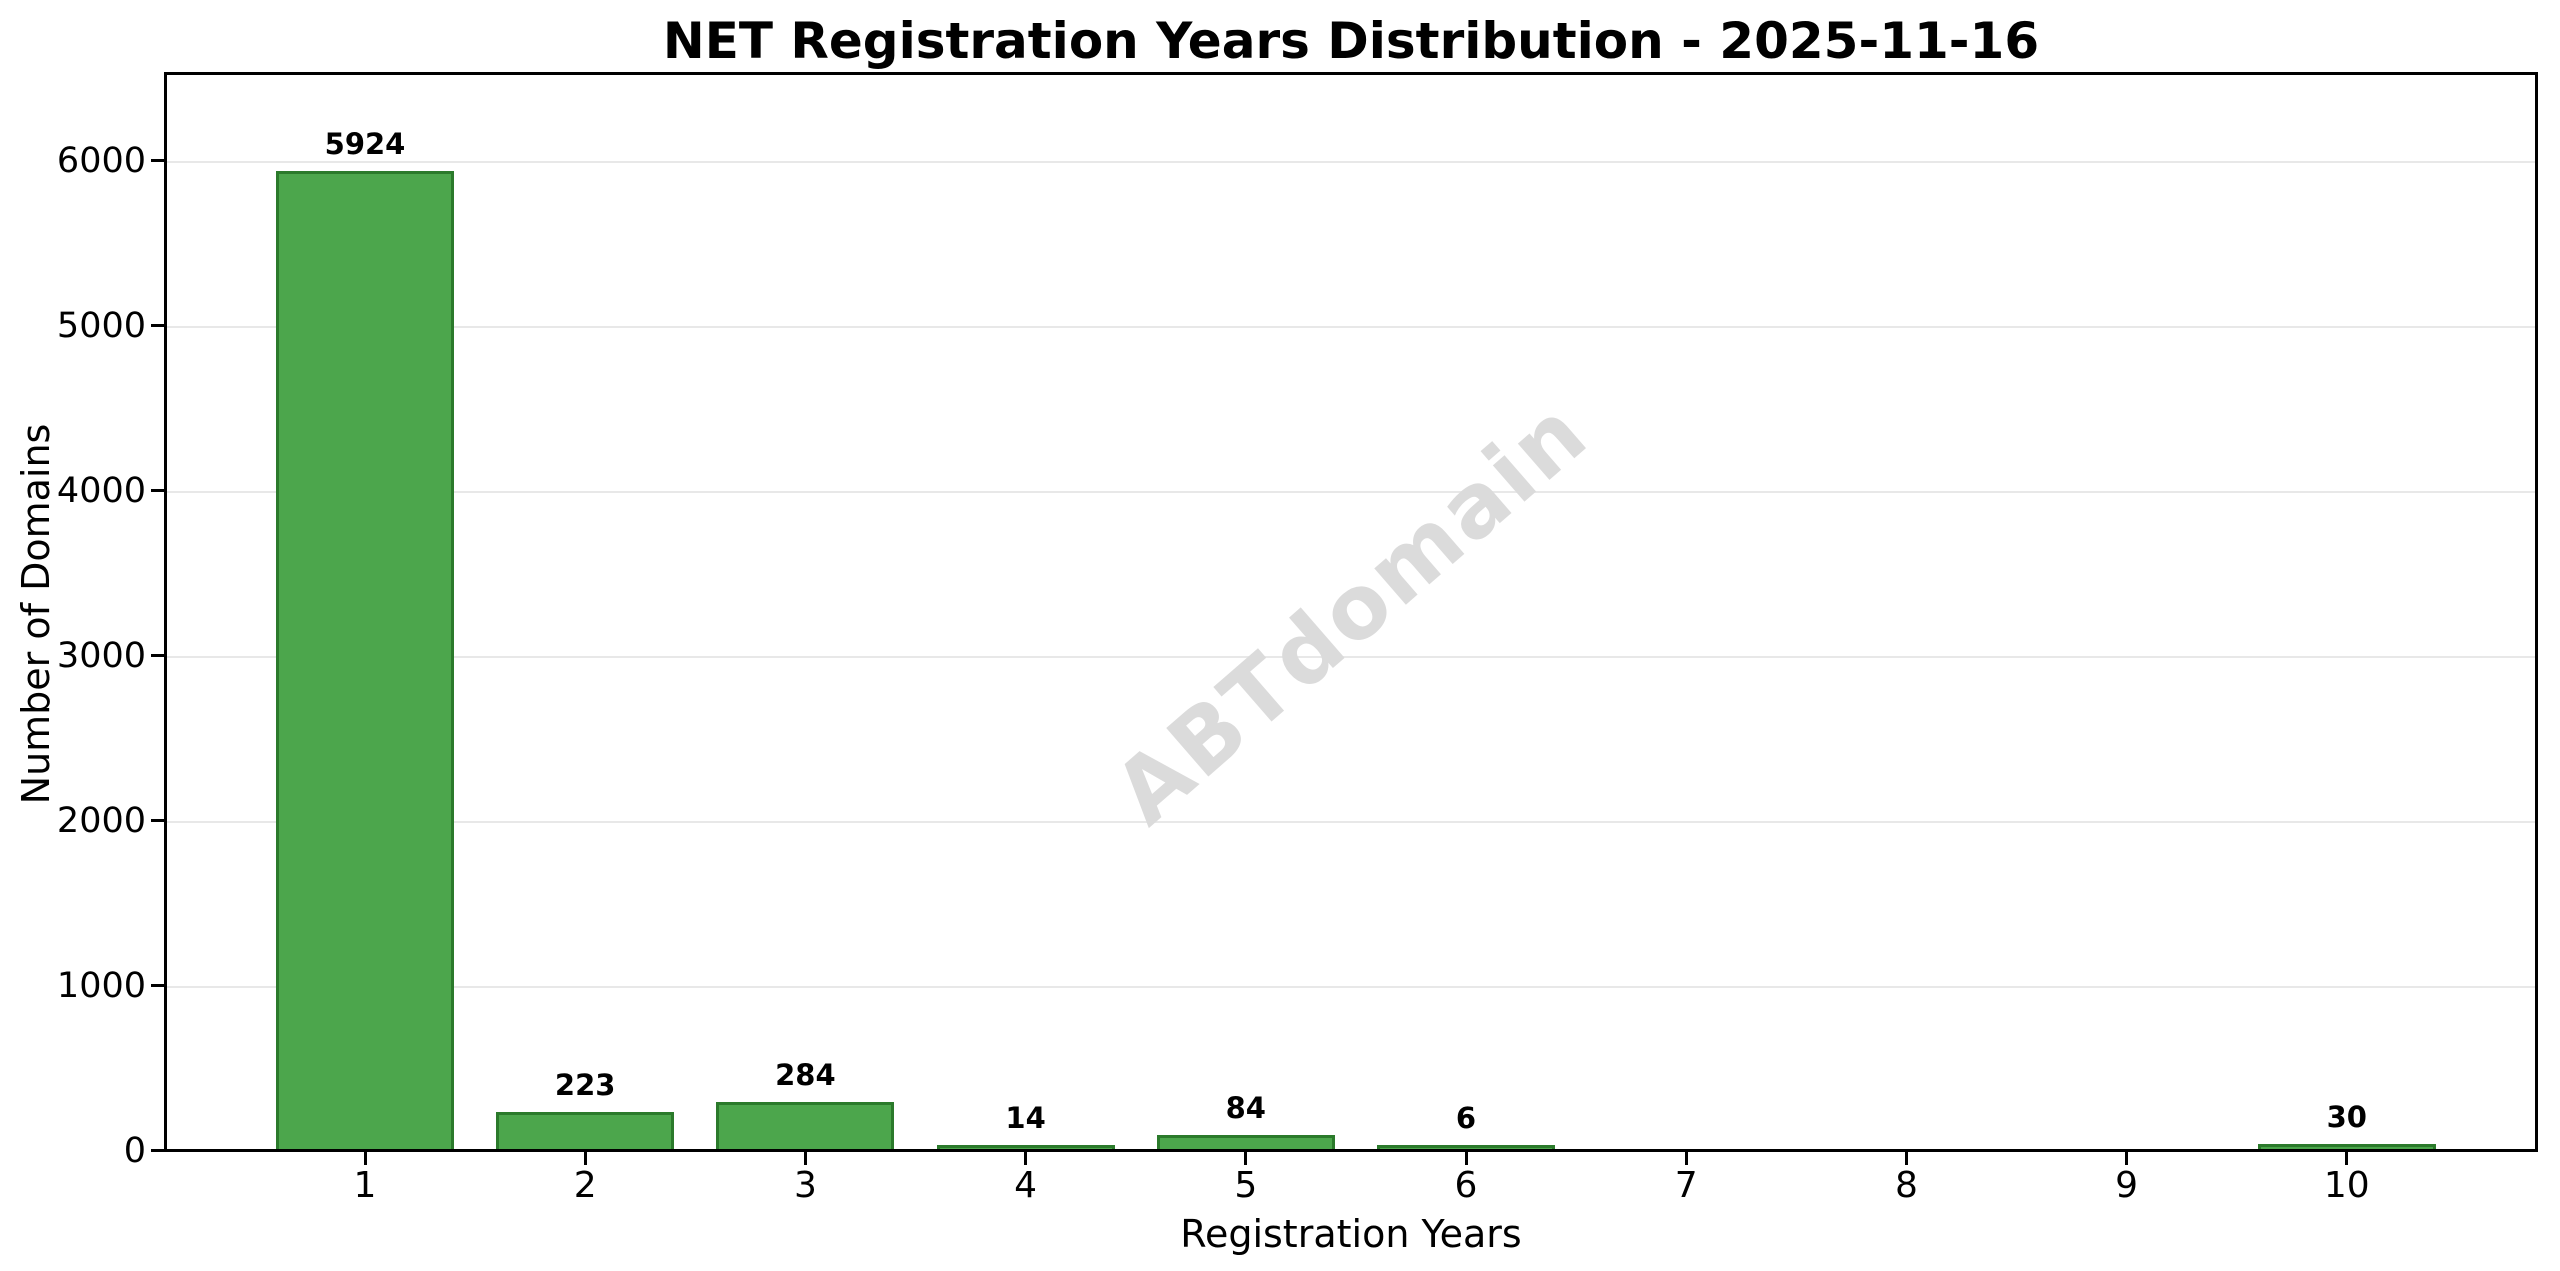 The width and height of the screenshot is (2560, 1271). I want to click on watermark: ABTdomain, so click(1351, 612).